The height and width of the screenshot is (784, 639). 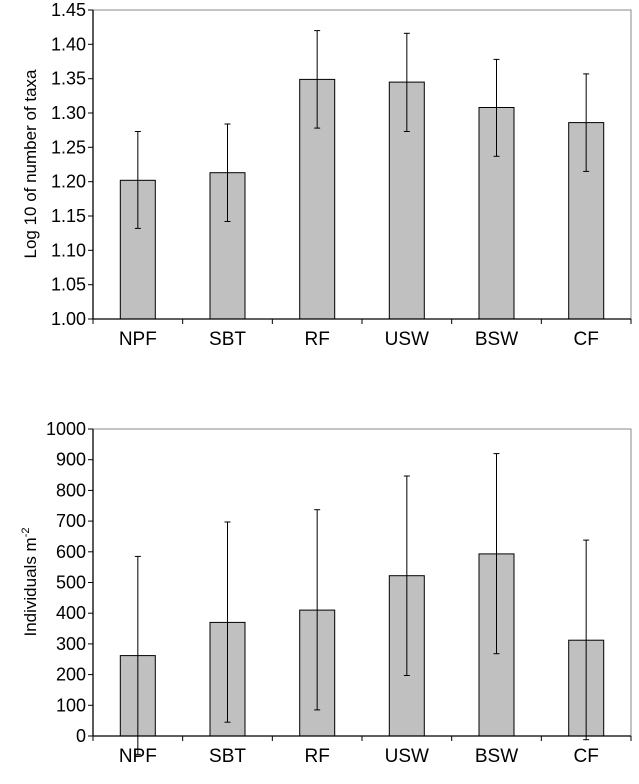 I want to click on y-tick-label-taxa: 1.40, so click(x=68, y=44).